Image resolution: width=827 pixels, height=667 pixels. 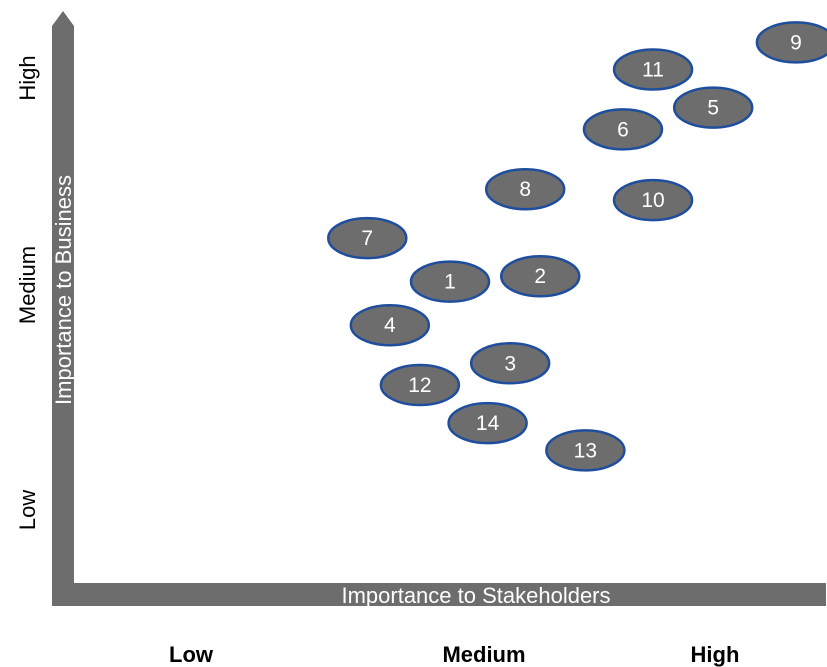 I want to click on bubble-label: 7, so click(x=367, y=238).